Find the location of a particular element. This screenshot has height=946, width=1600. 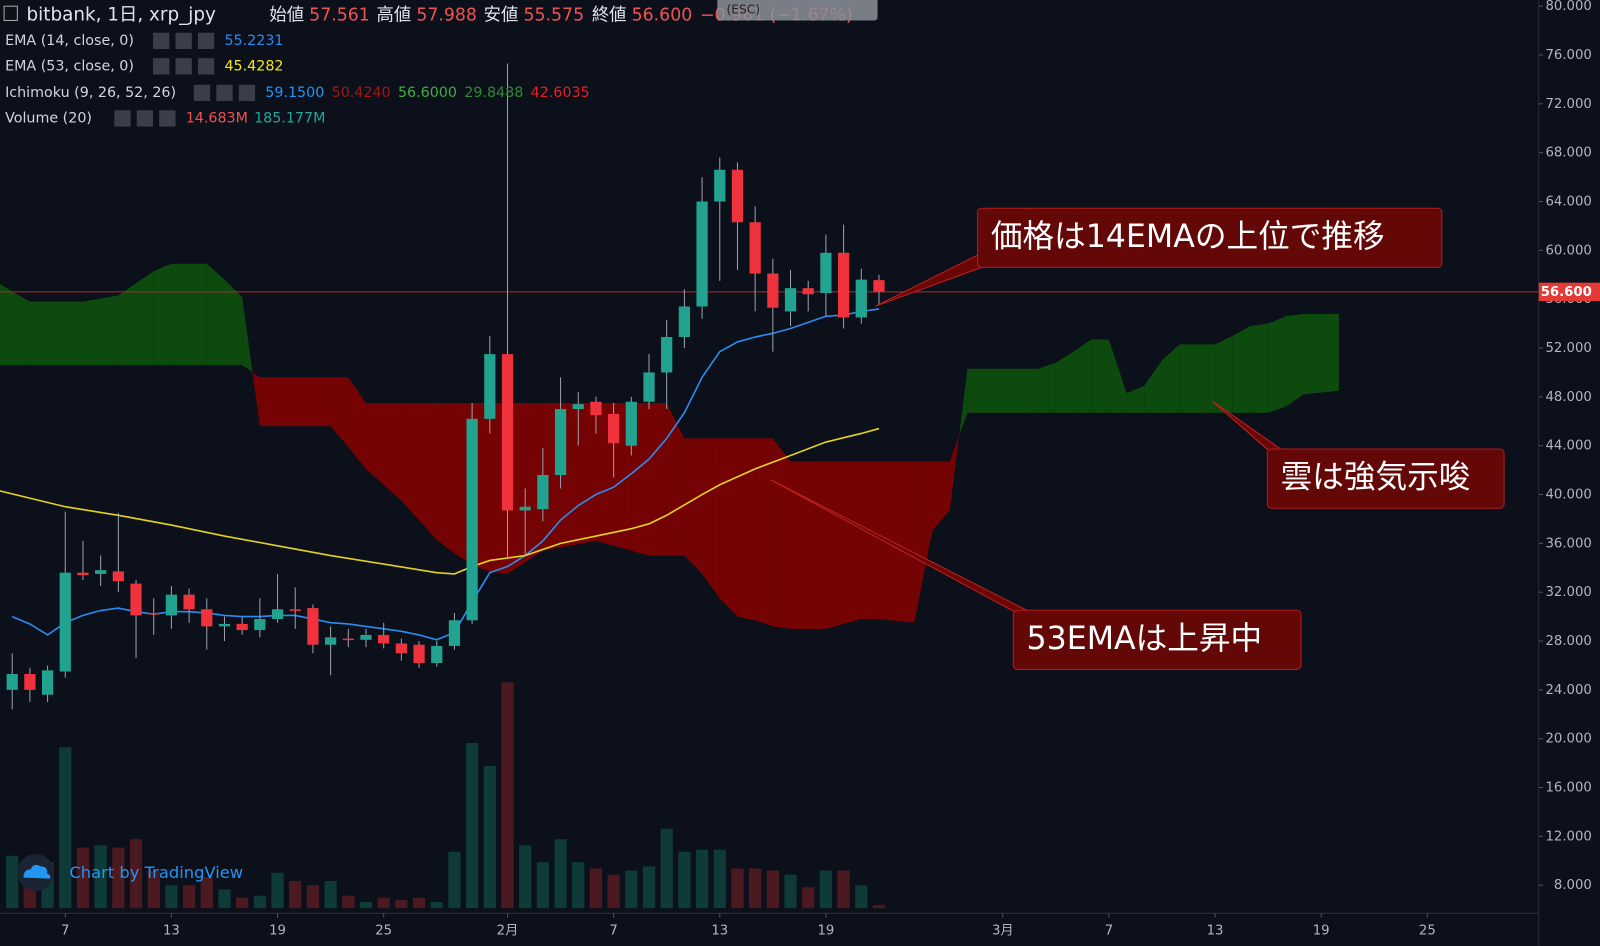

collapse-icon is located at coordinates (10, 13).